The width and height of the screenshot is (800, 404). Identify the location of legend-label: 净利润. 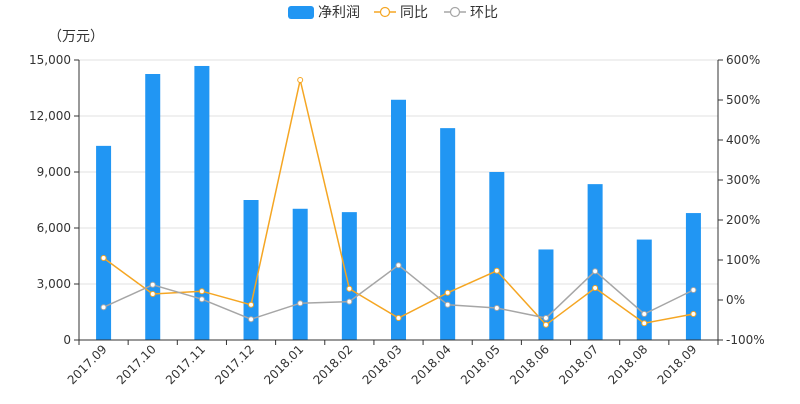
(339, 13).